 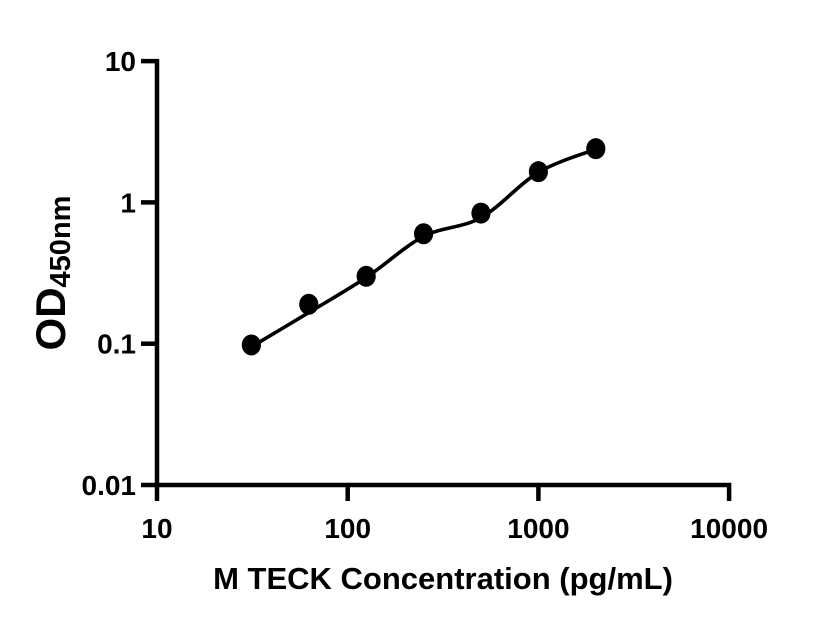 I want to click on y-axis-title: OD450nm, so click(x=52, y=273).